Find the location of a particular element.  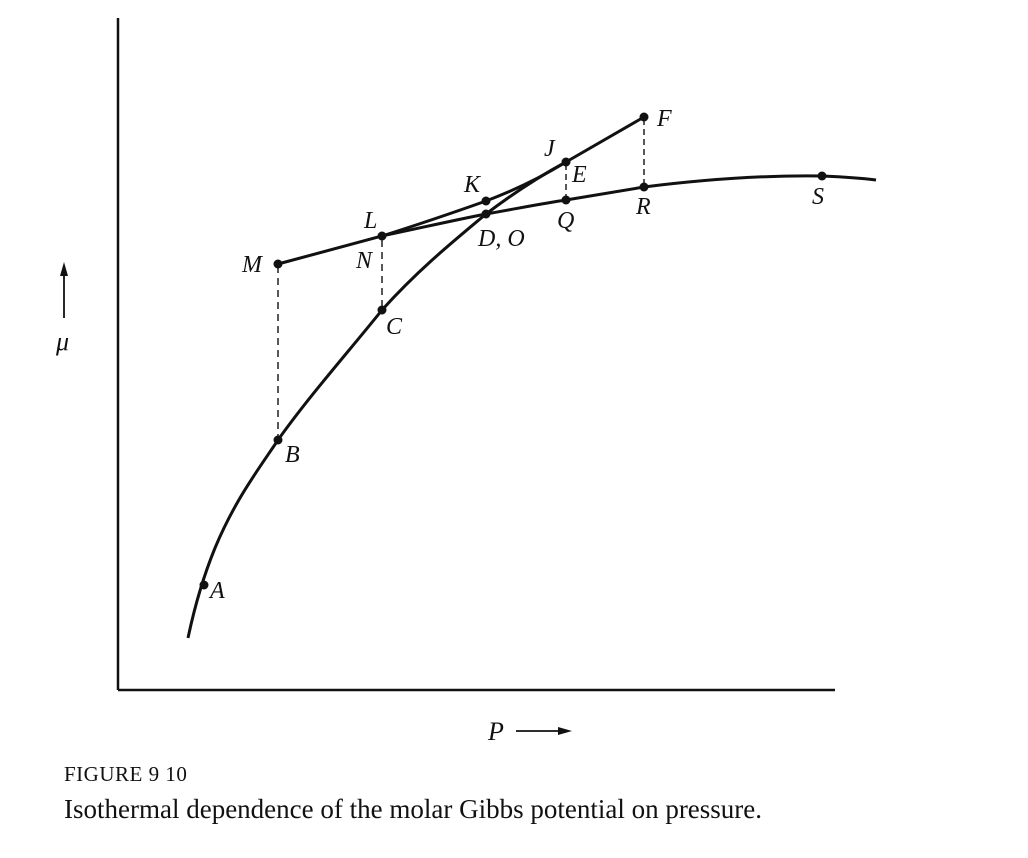

label-q: Q is located at coordinates (565, 221).